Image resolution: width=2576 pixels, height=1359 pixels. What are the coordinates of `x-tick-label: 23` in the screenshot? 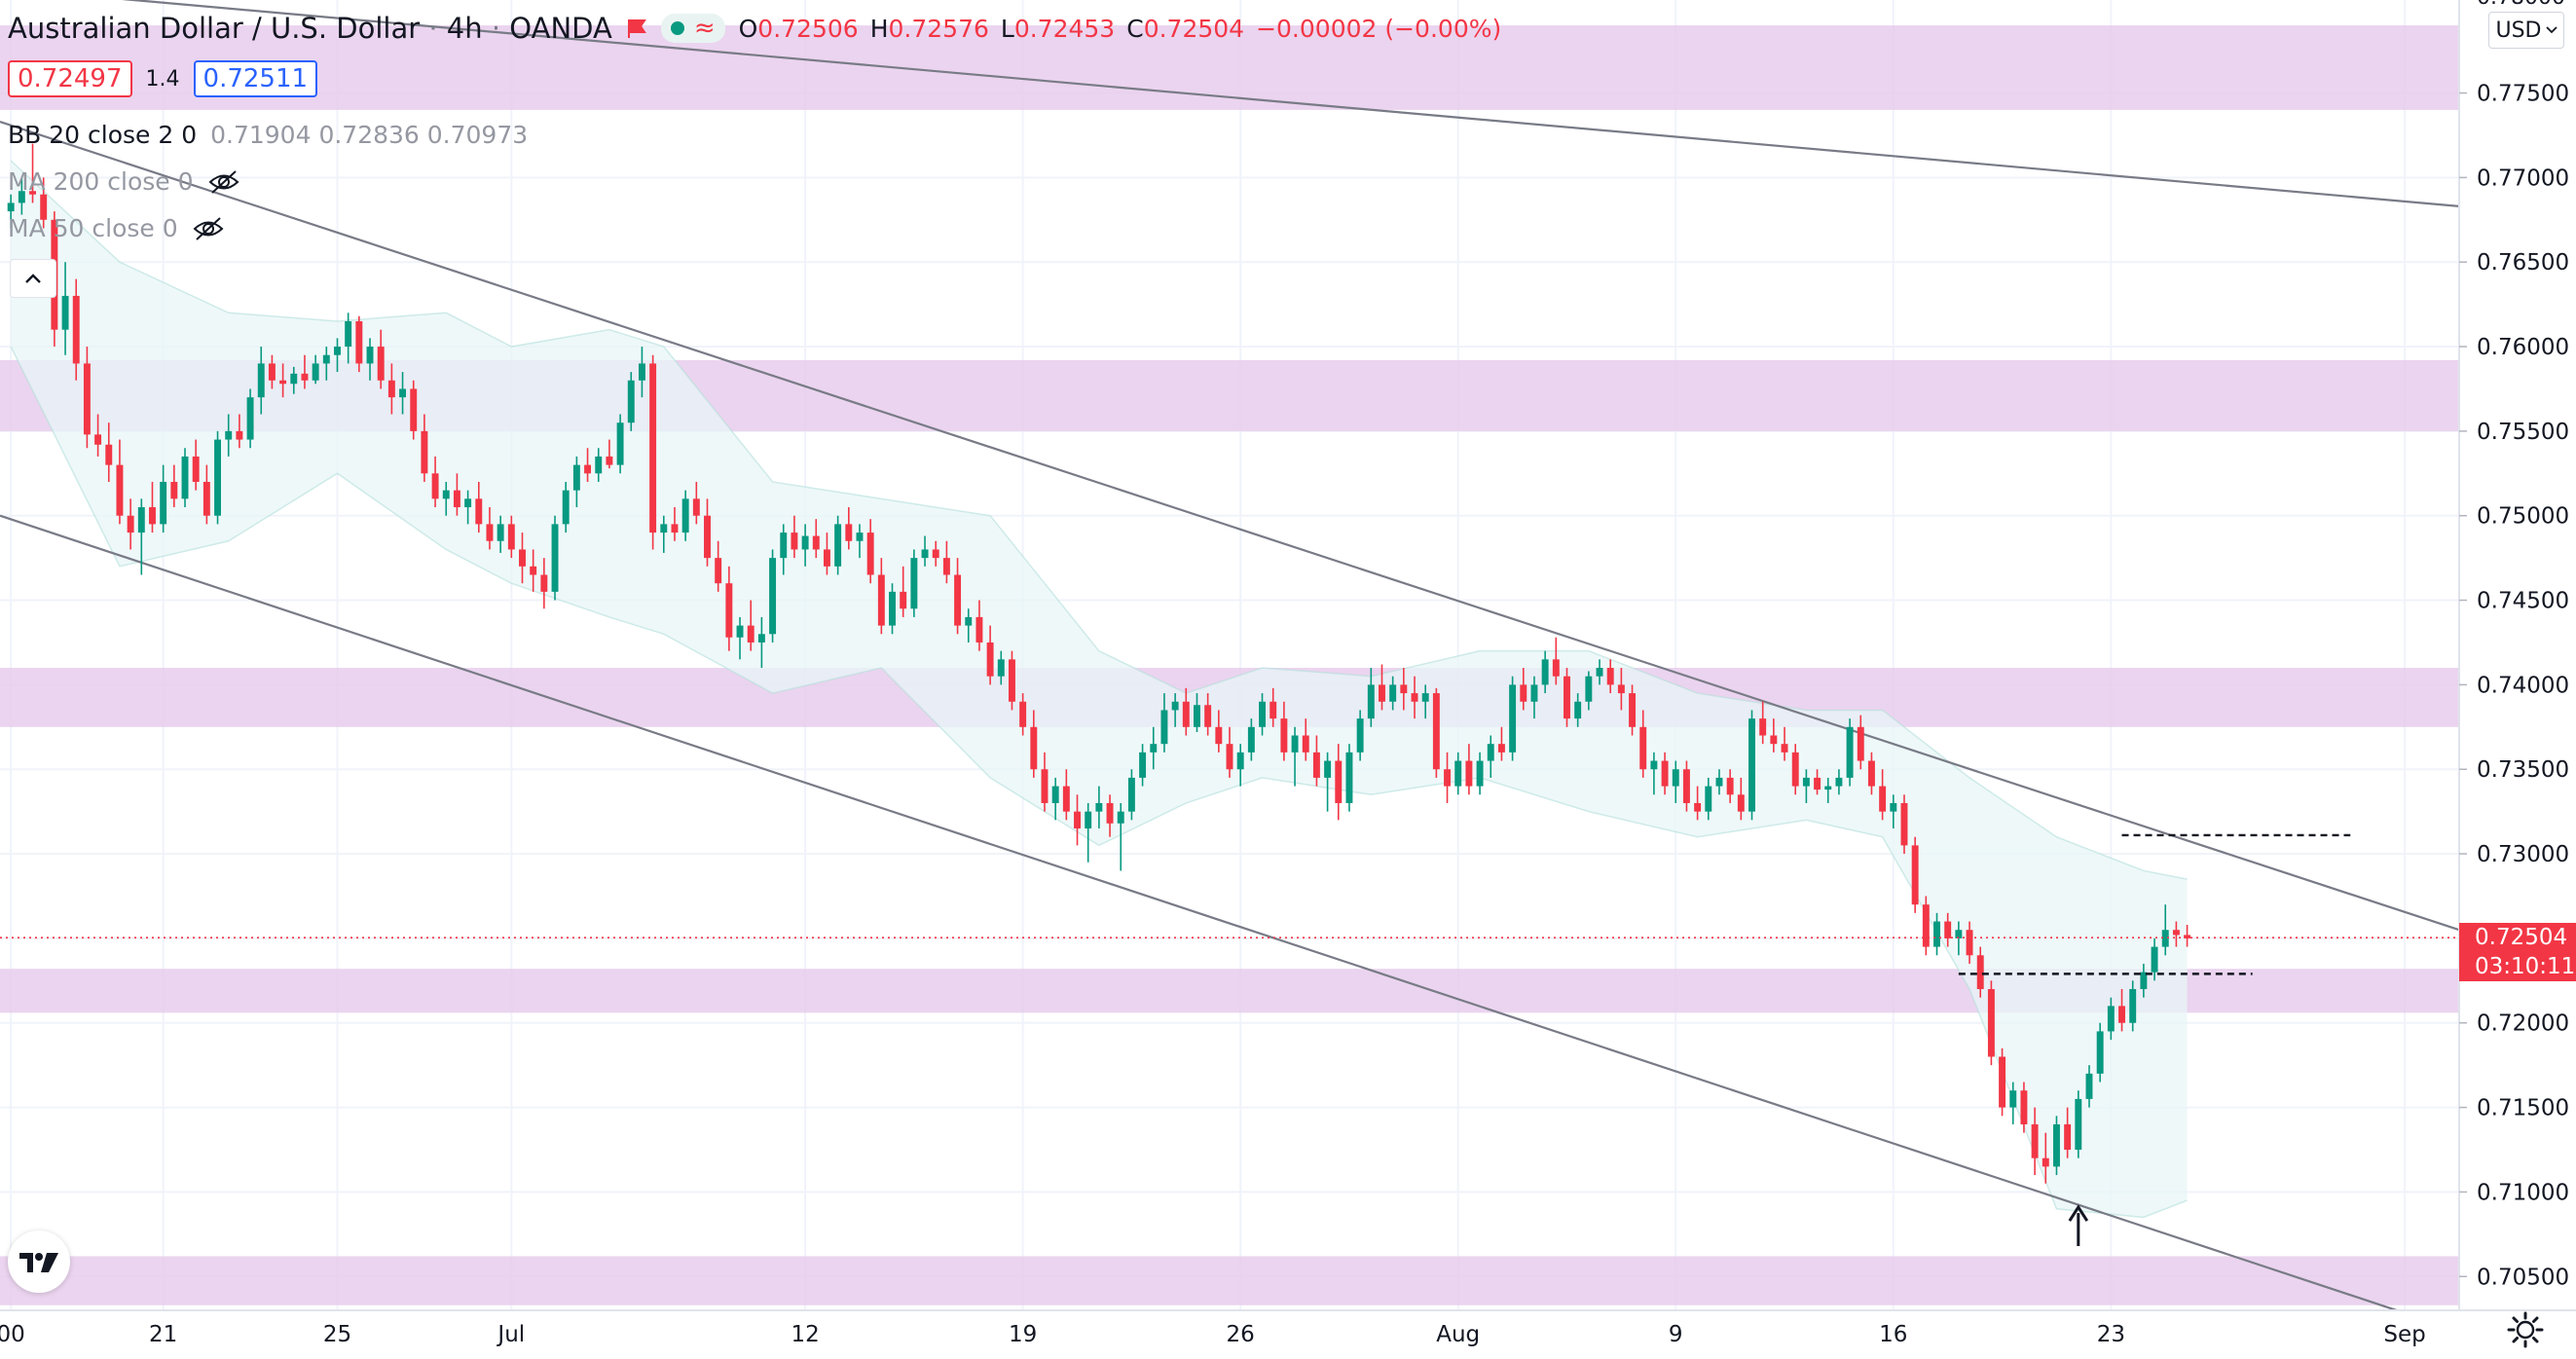 It's located at (2111, 1334).